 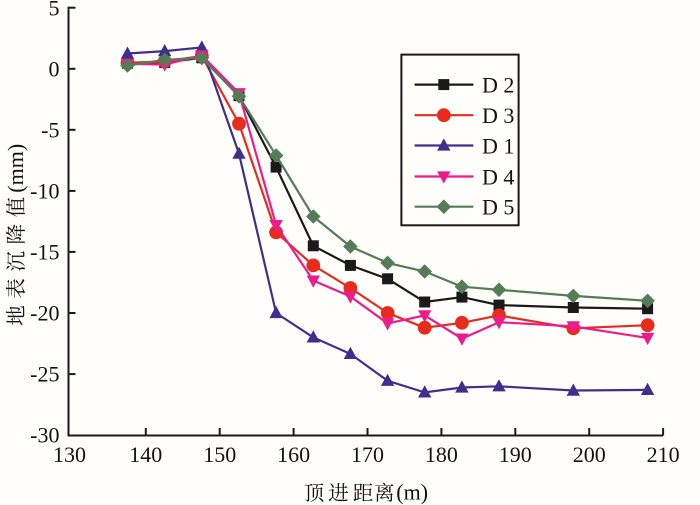 I want to click on svg-text: 150, so click(x=219, y=454).